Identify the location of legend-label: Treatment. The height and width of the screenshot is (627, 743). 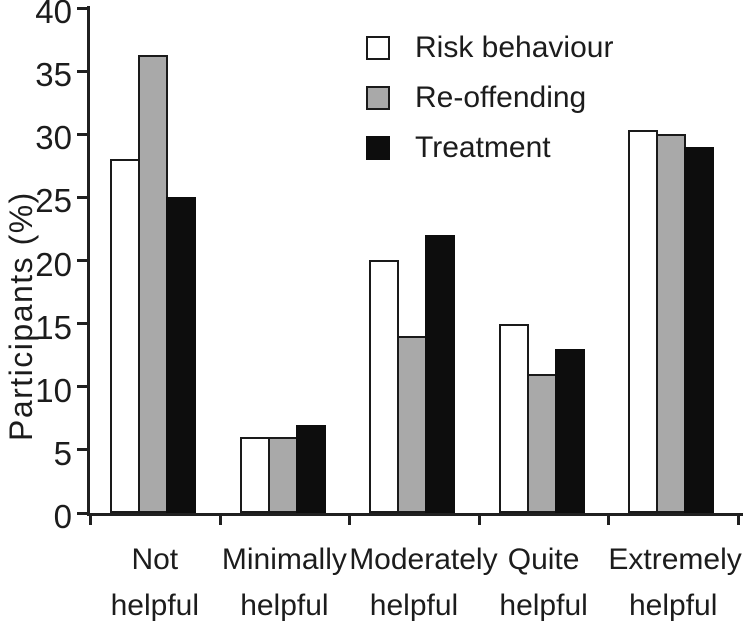
(483, 147).